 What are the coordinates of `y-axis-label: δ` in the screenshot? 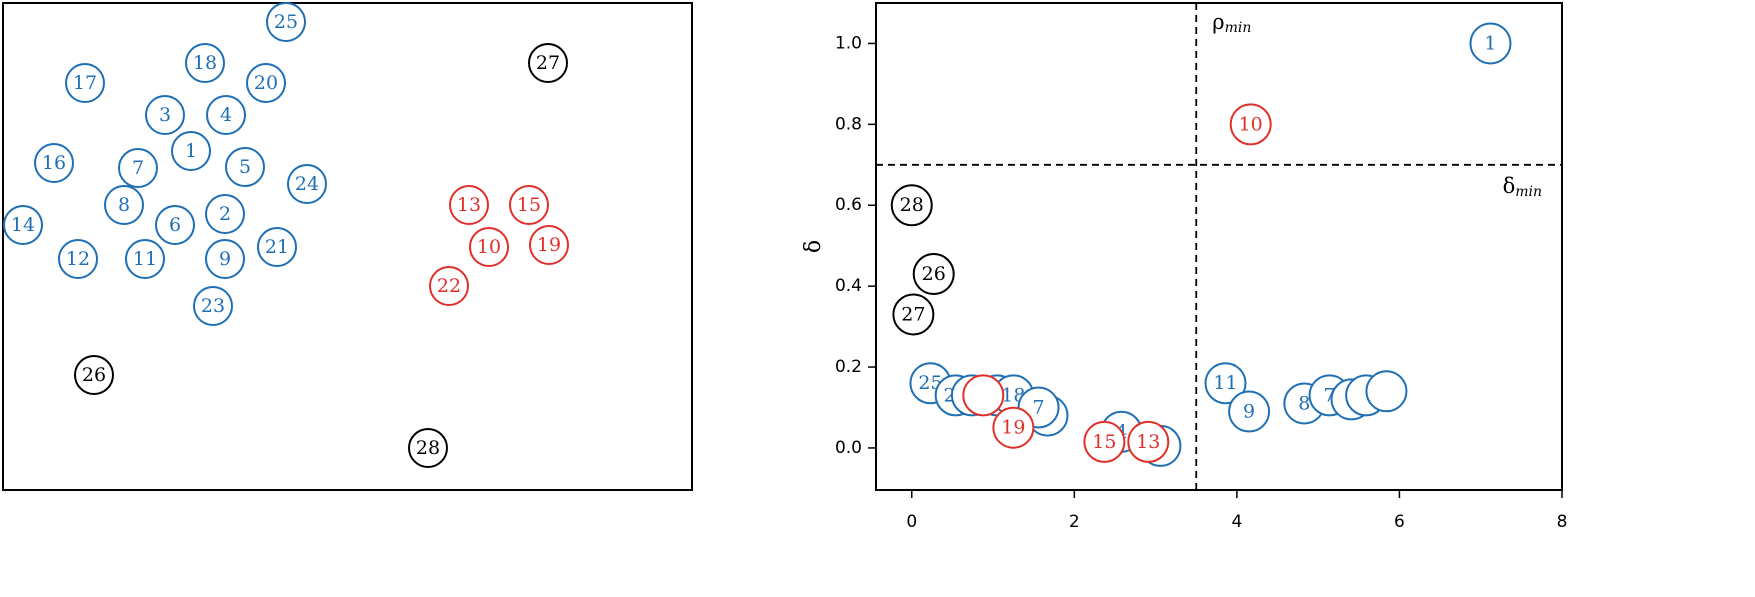 It's located at (813, 246).